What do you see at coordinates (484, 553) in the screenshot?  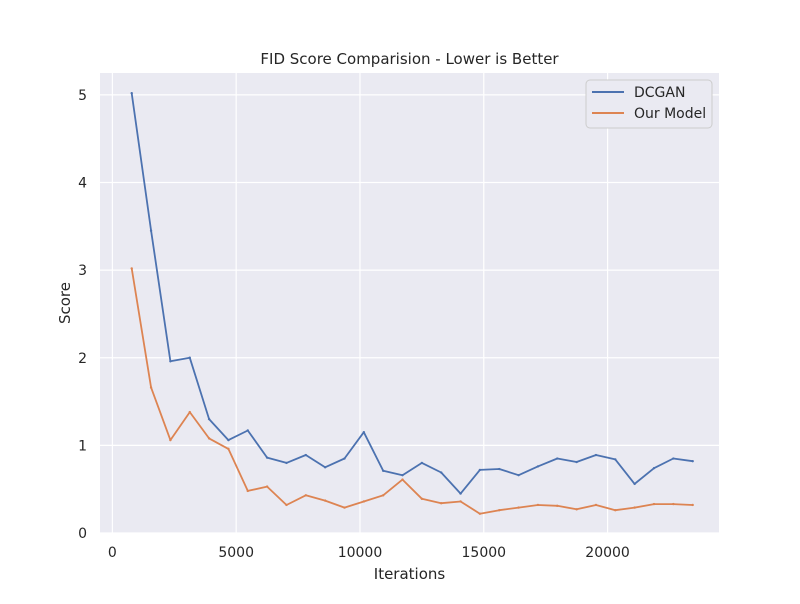 I see `x-tick-label: 15000` at bounding box center [484, 553].